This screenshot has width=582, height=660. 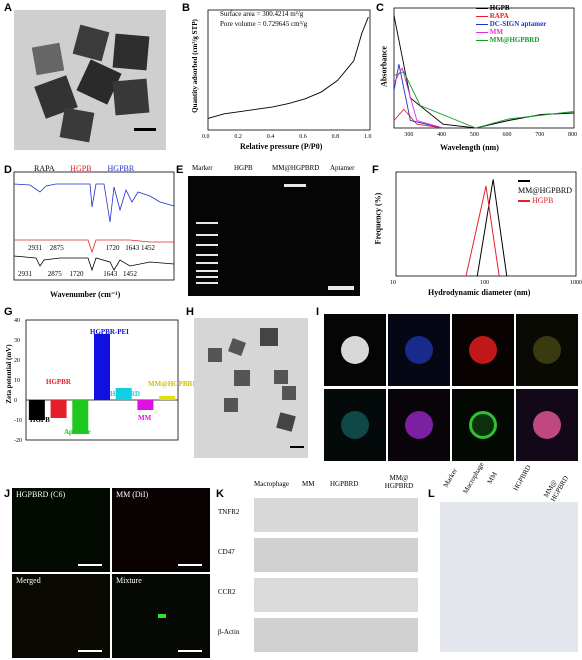 What do you see at coordinates (441, 135) in the screenshot?
I see `x-tick-label: 400` at bounding box center [441, 135].